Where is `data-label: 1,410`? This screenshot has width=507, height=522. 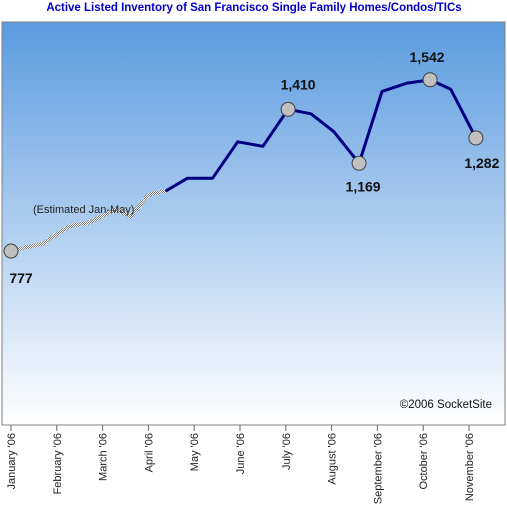 data-label: 1,410 is located at coordinates (298, 84).